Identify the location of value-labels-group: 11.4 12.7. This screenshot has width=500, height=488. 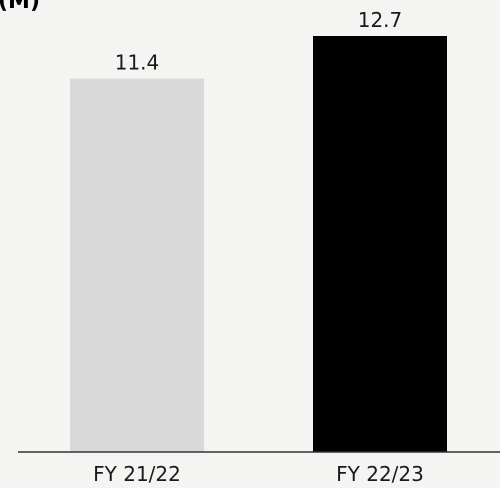
(259, 41).